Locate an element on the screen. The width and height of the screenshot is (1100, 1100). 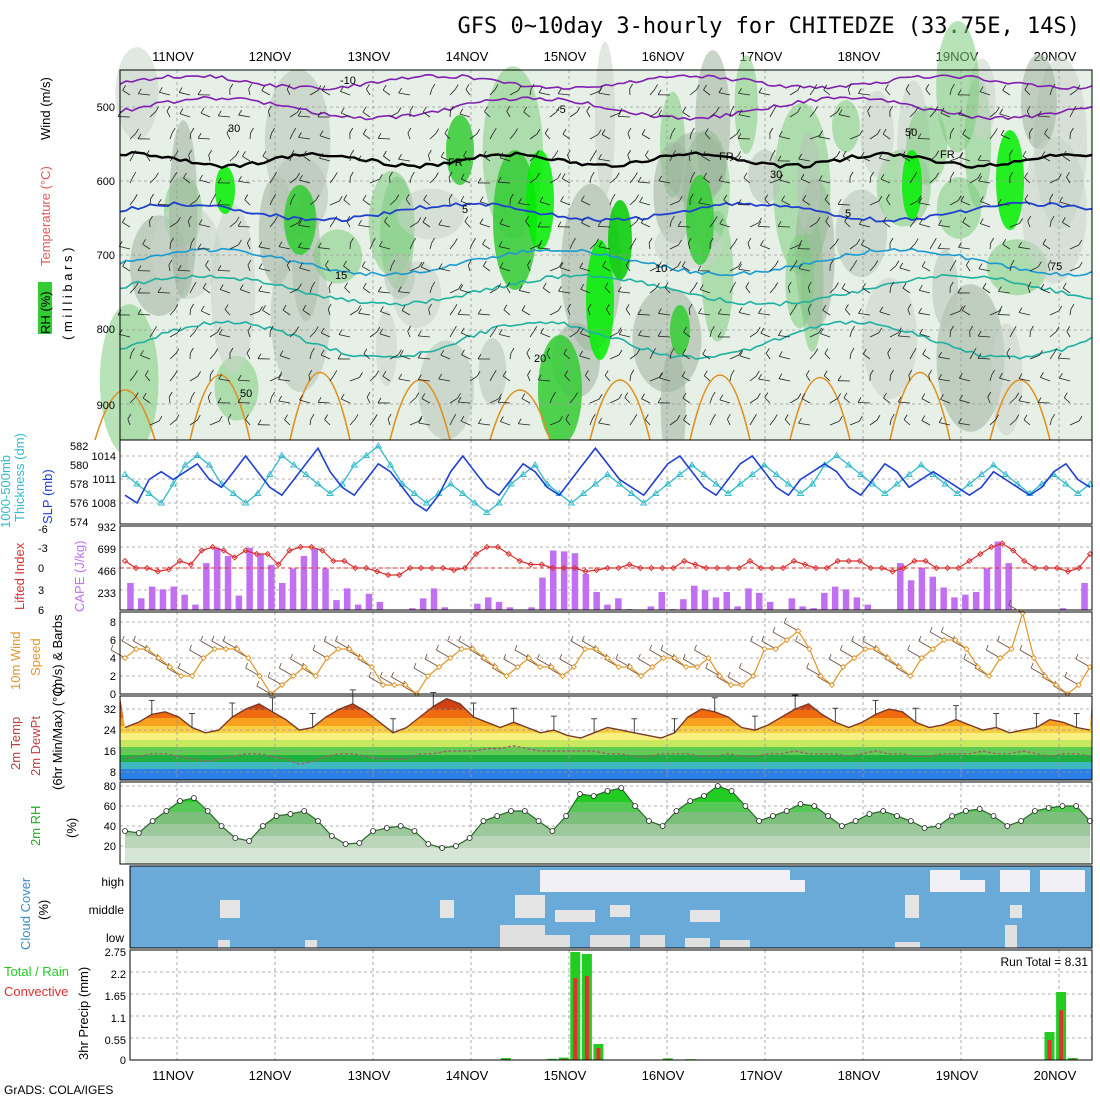
wind10-markers is located at coordinates (607, 653).